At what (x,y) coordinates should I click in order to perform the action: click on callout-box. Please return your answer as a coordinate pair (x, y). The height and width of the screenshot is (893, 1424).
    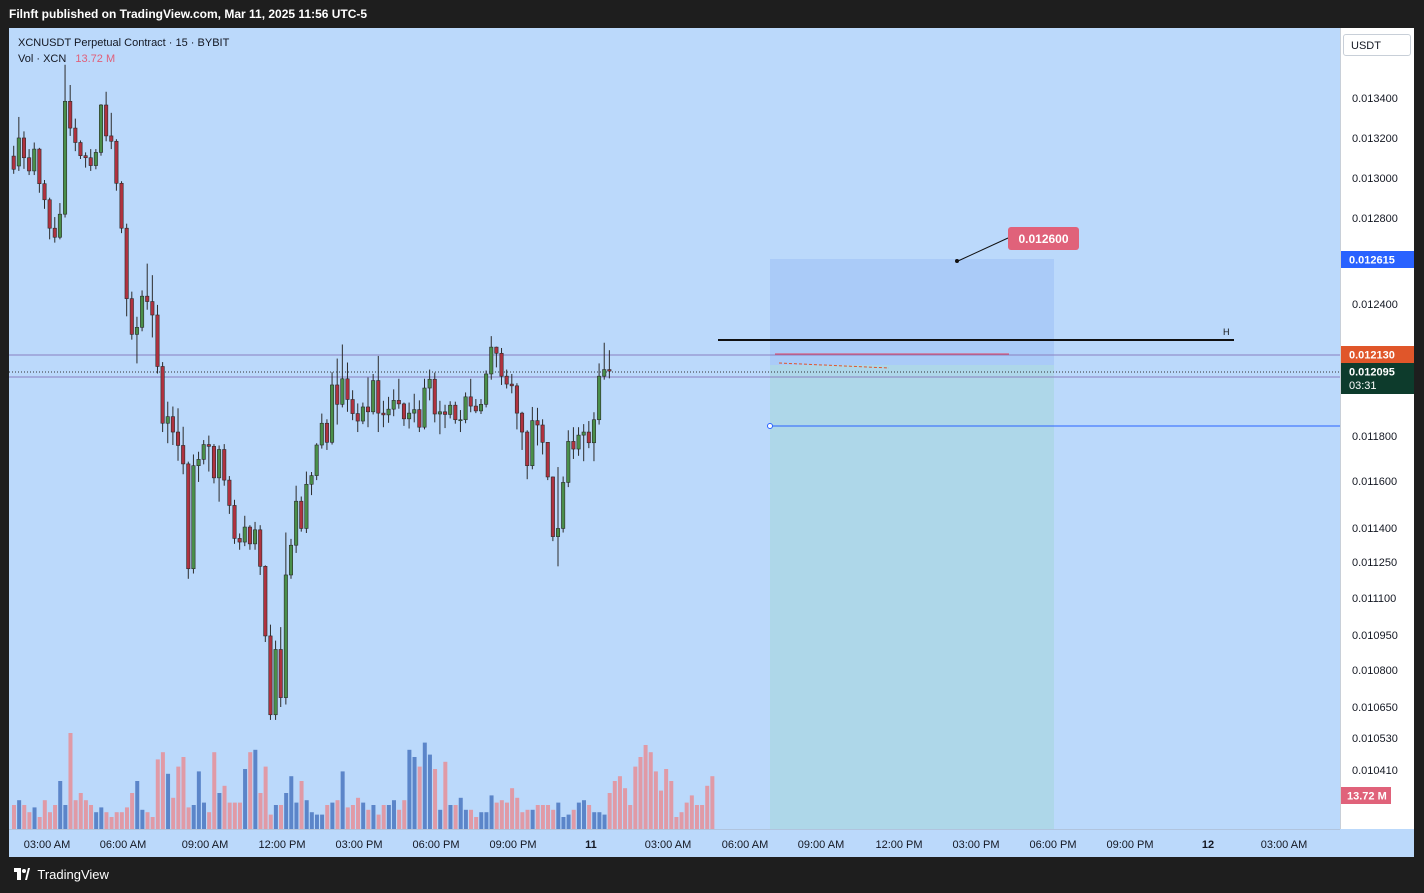
    Looking at the image, I should click on (1043, 238).